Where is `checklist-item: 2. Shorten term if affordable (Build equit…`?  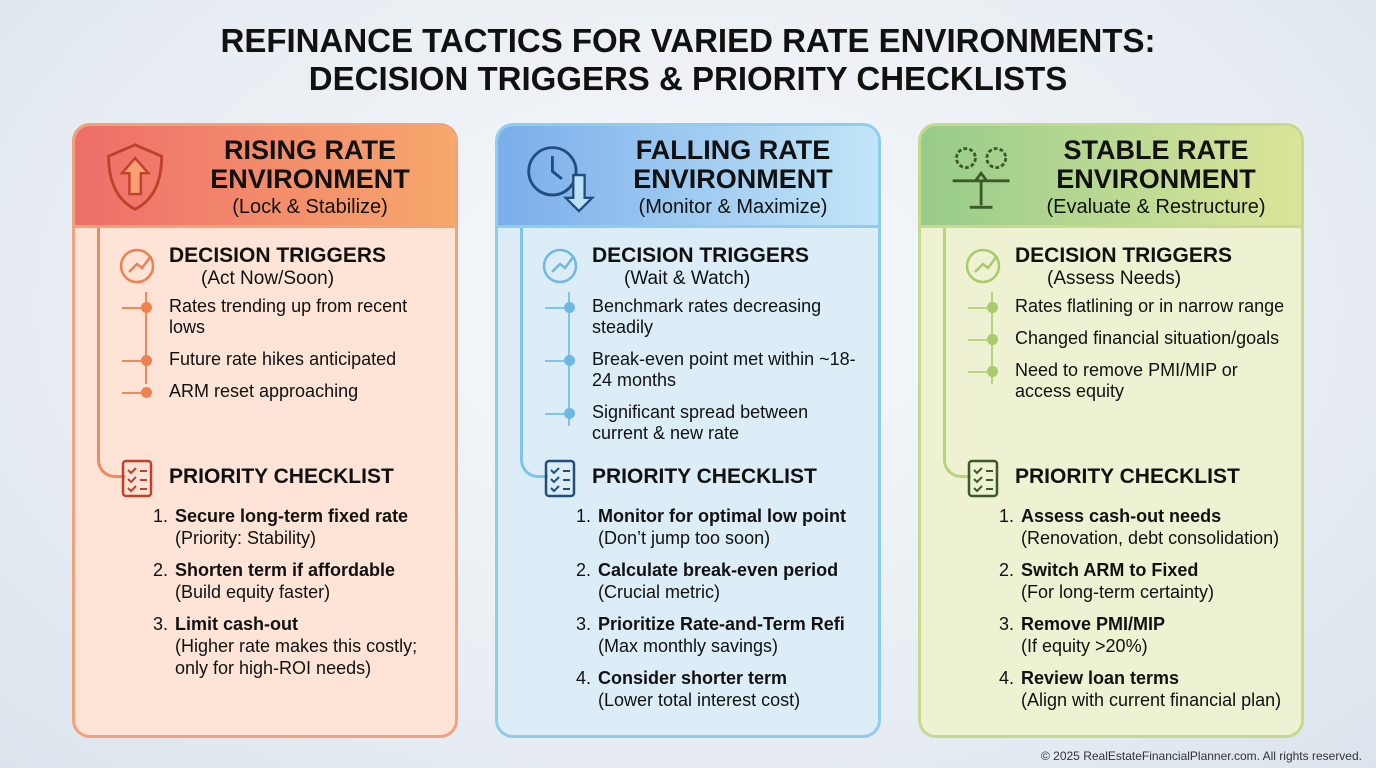
checklist-item: 2. Shorten term if affordable (Build equit… is located at coordinates (303, 581).